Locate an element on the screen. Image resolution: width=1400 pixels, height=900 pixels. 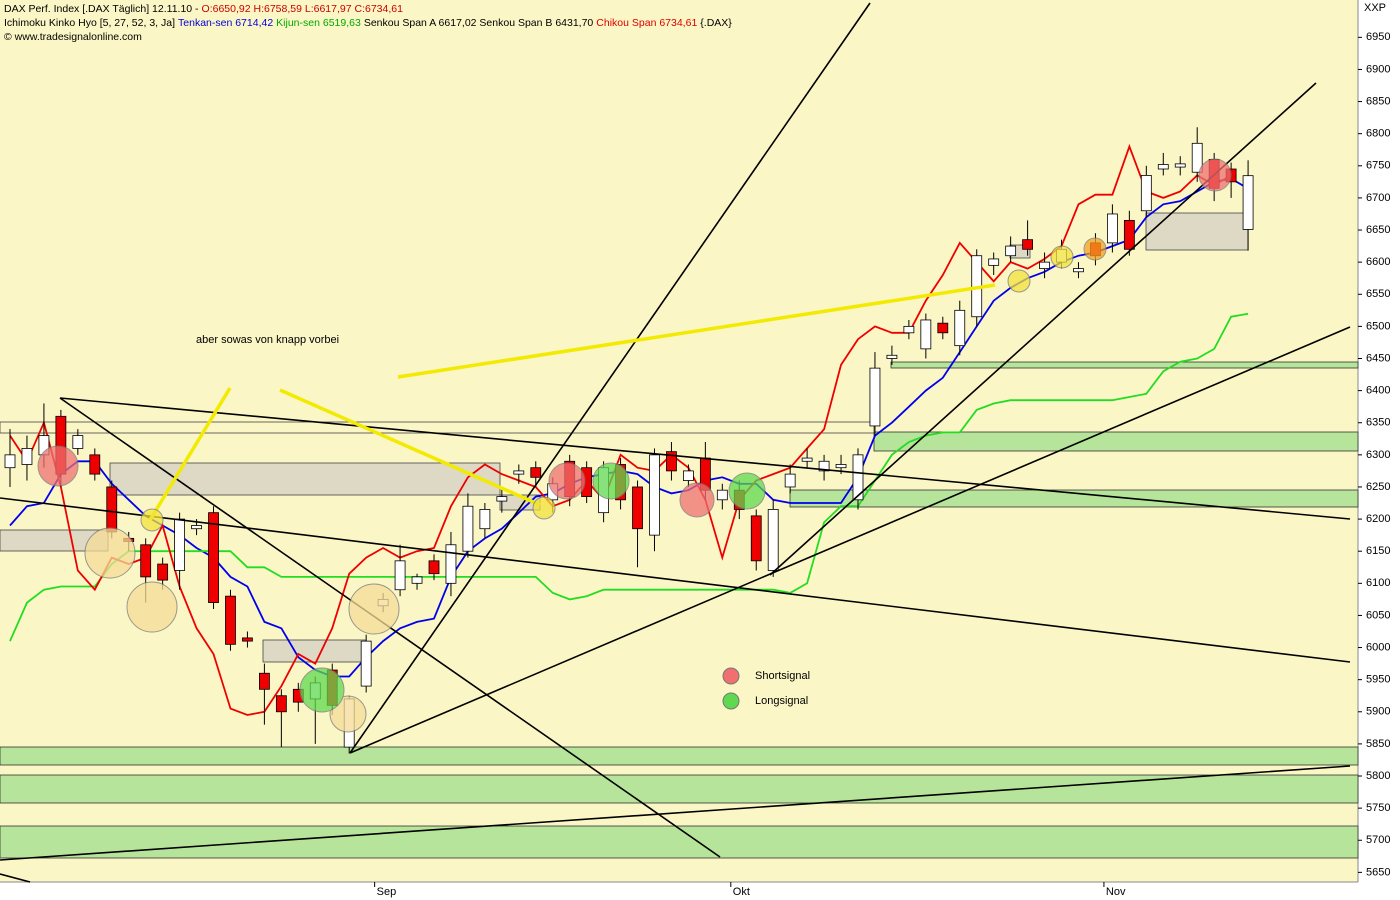
y-tick-label: 6350 is located at coordinates (1378, 423).